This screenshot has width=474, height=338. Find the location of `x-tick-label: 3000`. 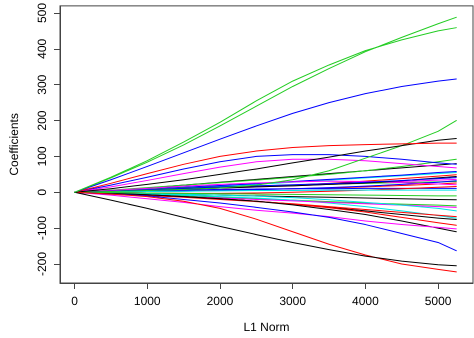

x-tick-label: 3000 is located at coordinates (292, 301).